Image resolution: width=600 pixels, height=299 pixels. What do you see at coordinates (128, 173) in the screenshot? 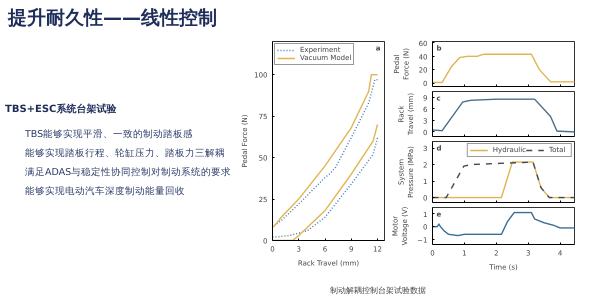
I see `text: 满足ADAS与稳定性协同控制对制动系统的要求` at bounding box center [128, 173].